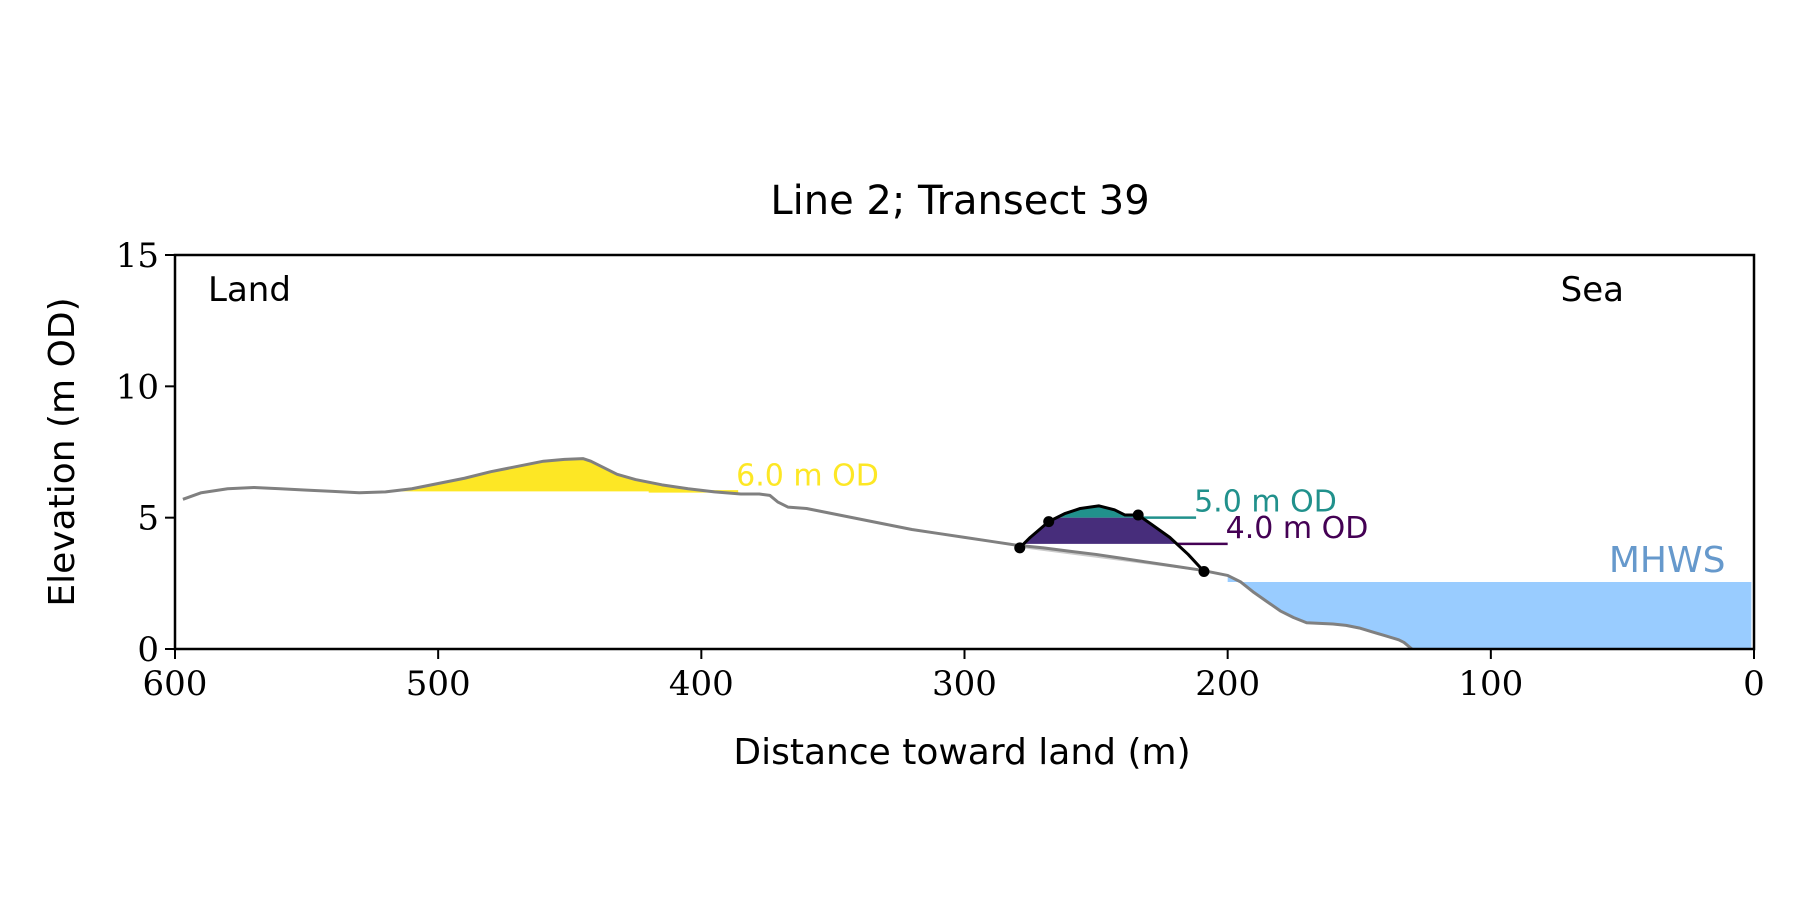  Describe the element at coordinates (148, 650) in the screenshot. I see `y-tick-label-0: 0` at that location.